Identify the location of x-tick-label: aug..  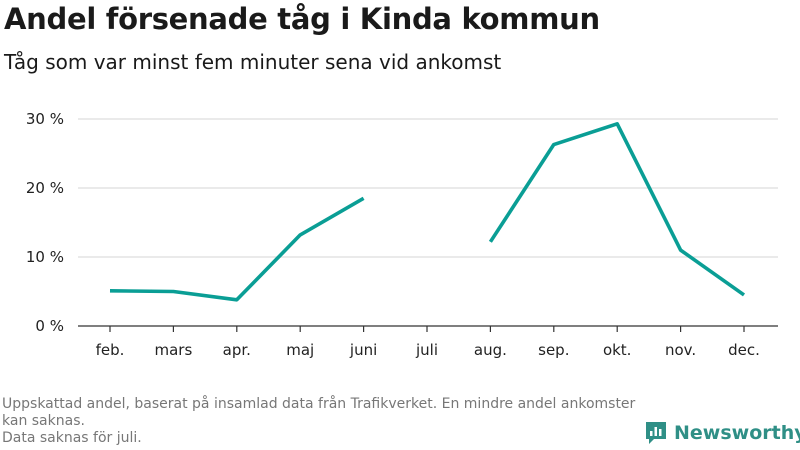
(490, 350).